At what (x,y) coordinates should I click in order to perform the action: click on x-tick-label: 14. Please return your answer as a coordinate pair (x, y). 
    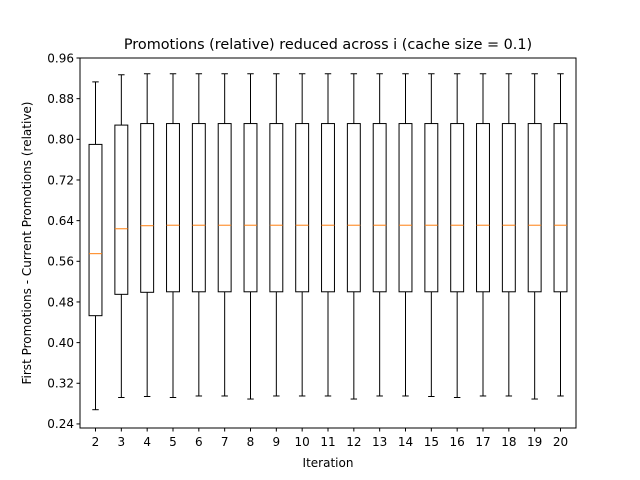
    Looking at the image, I should click on (405, 442).